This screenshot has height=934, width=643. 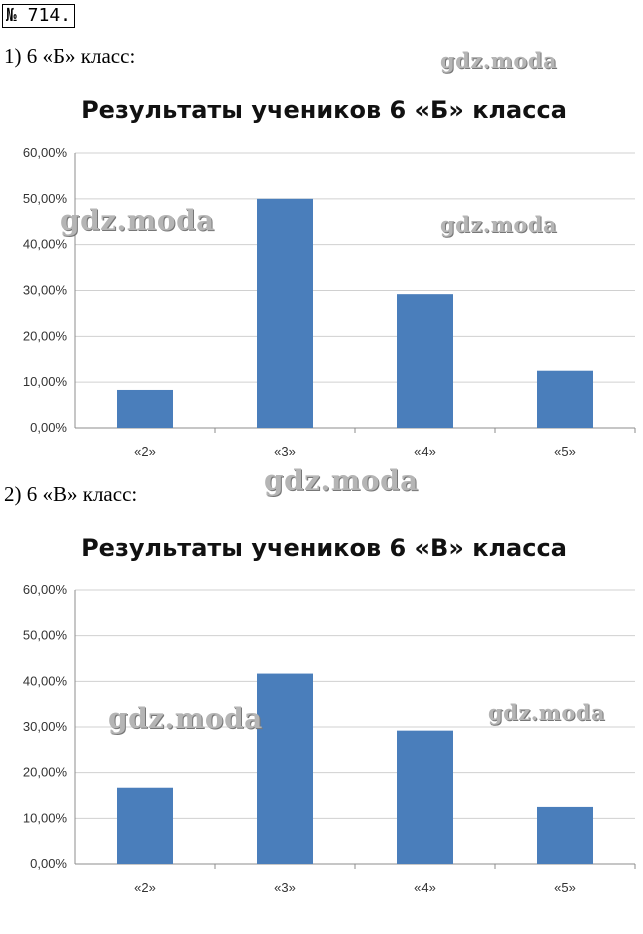 I want to click on section-label-6v: 2) 6 «В» класс:, so click(x=71, y=494).